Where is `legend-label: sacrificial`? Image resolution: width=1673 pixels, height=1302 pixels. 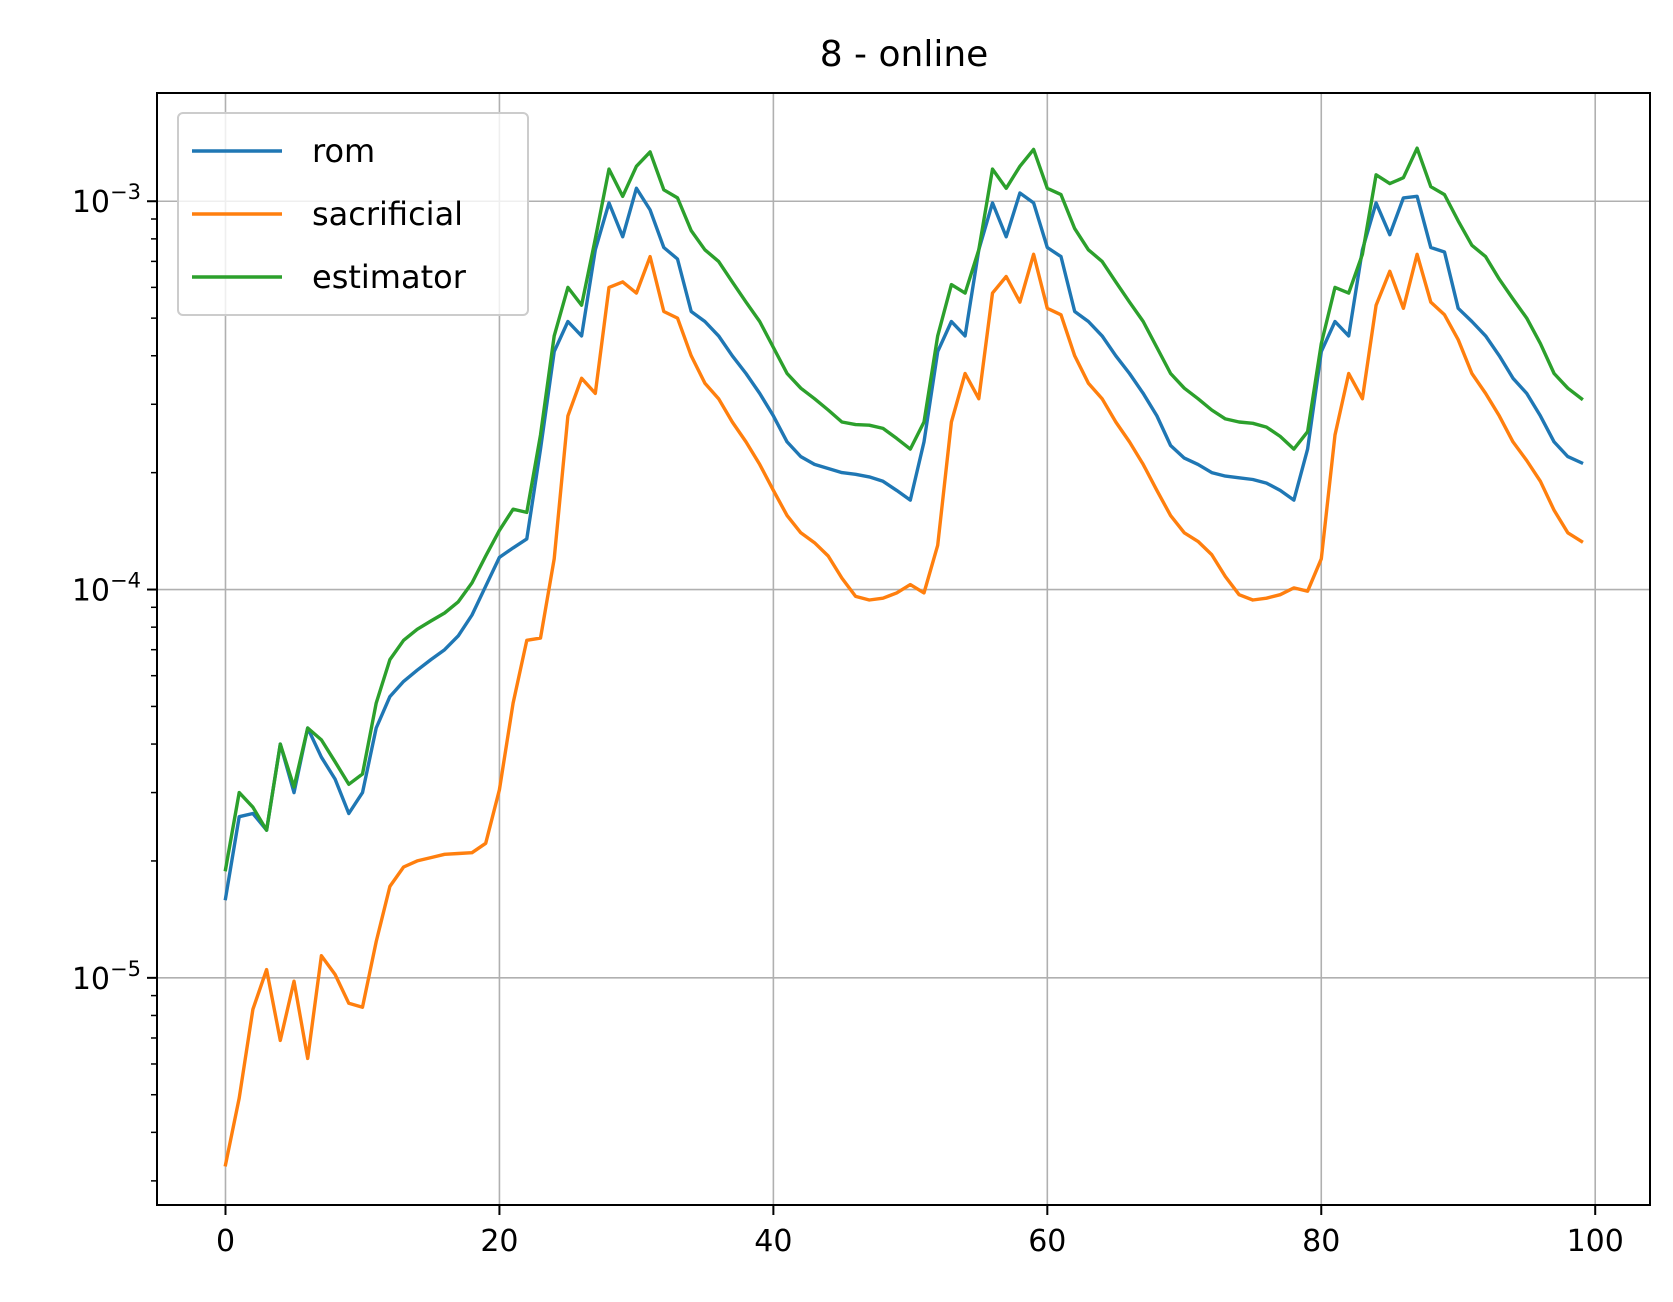
legend-label: sacrificial is located at coordinates (387, 214).